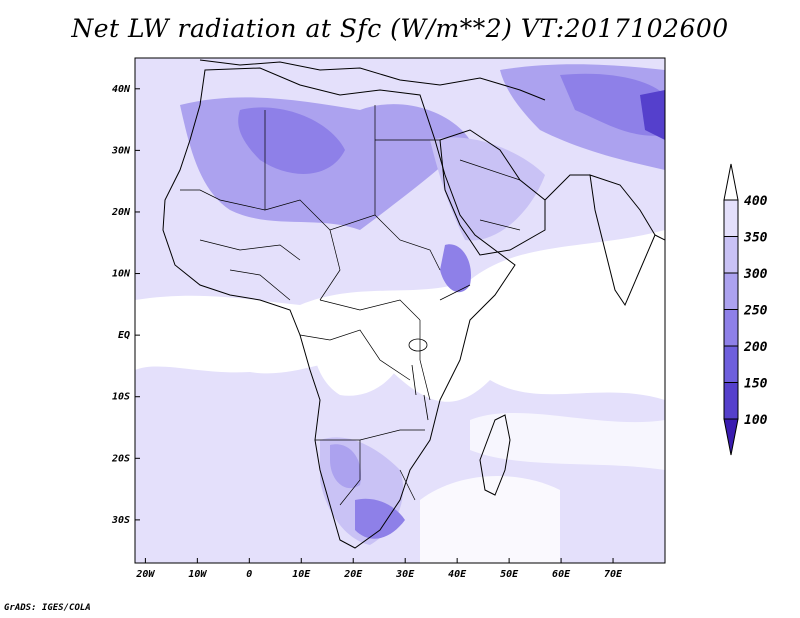 The width and height of the screenshot is (800, 618). I want to click on lat-label: 20N, so click(121, 212).